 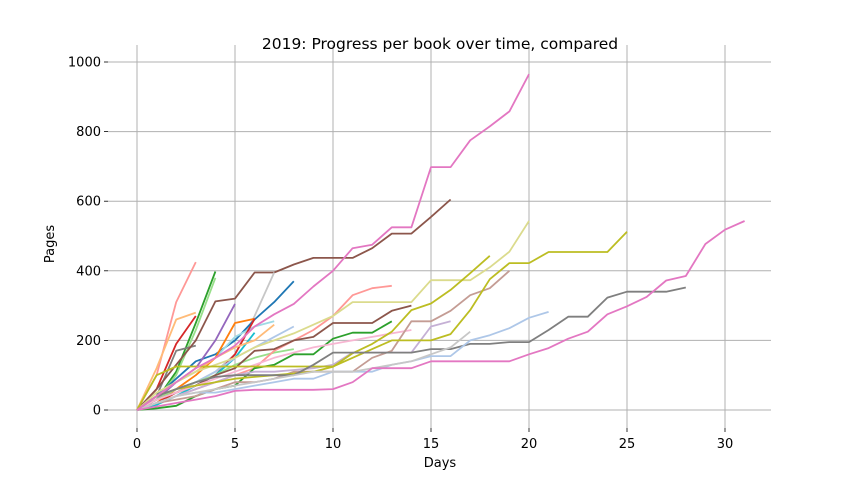 What do you see at coordinates (84, 63) in the screenshot?
I see `y-tick-label: 1000` at bounding box center [84, 63].